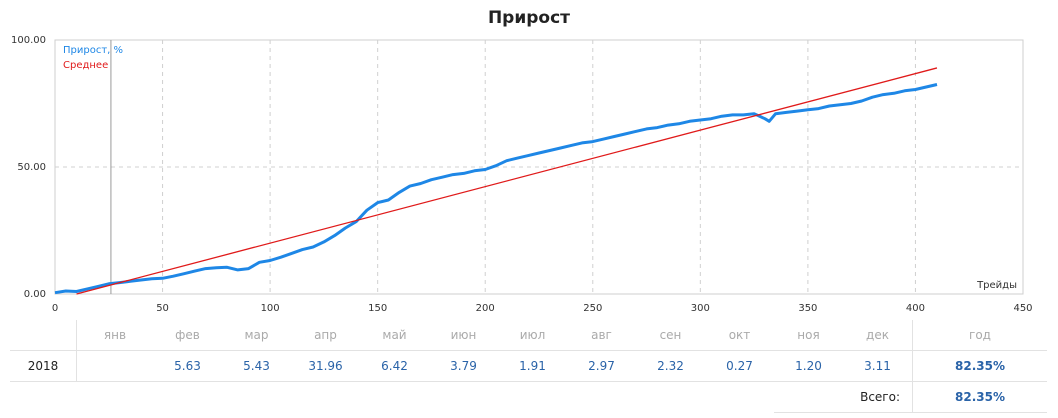 The height and width of the screenshot is (418, 1058). Describe the element at coordinates (1022, 308) in the screenshot. I see `x-tick-label: 450` at that location.